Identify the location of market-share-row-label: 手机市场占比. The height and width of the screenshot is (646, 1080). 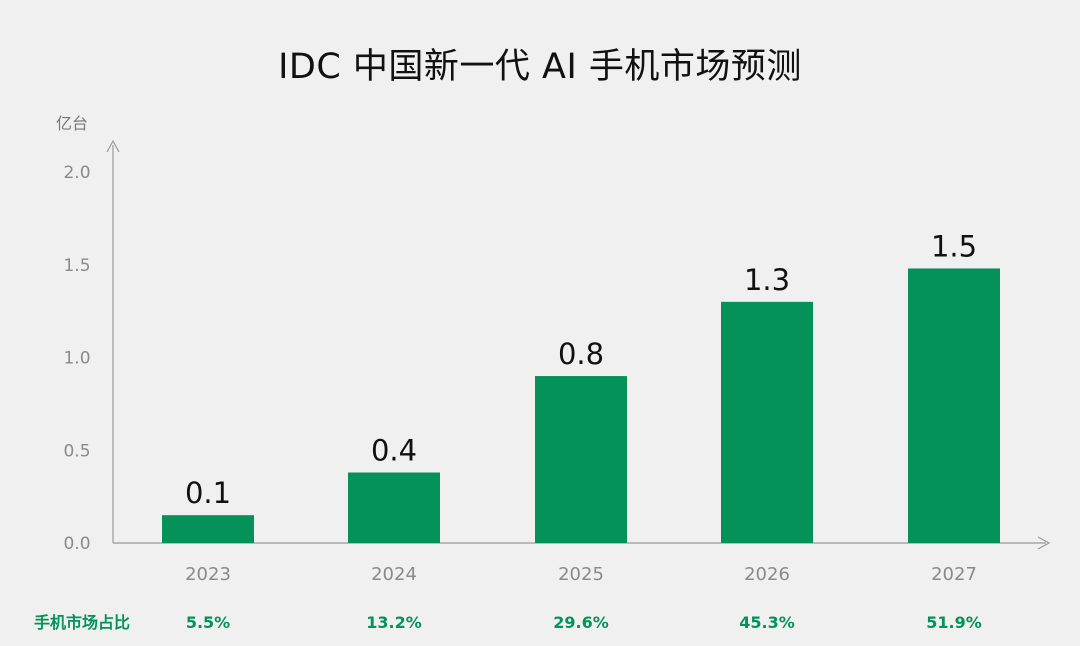
(82, 622).